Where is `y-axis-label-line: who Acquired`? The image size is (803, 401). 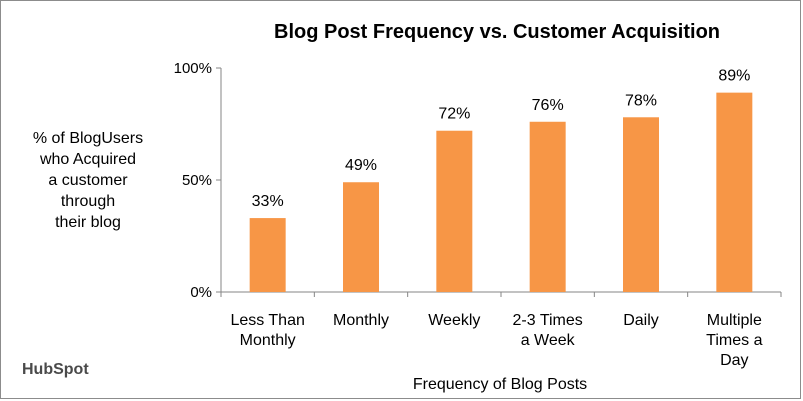 y-axis-label-line: who Acquired is located at coordinates (87, 159).